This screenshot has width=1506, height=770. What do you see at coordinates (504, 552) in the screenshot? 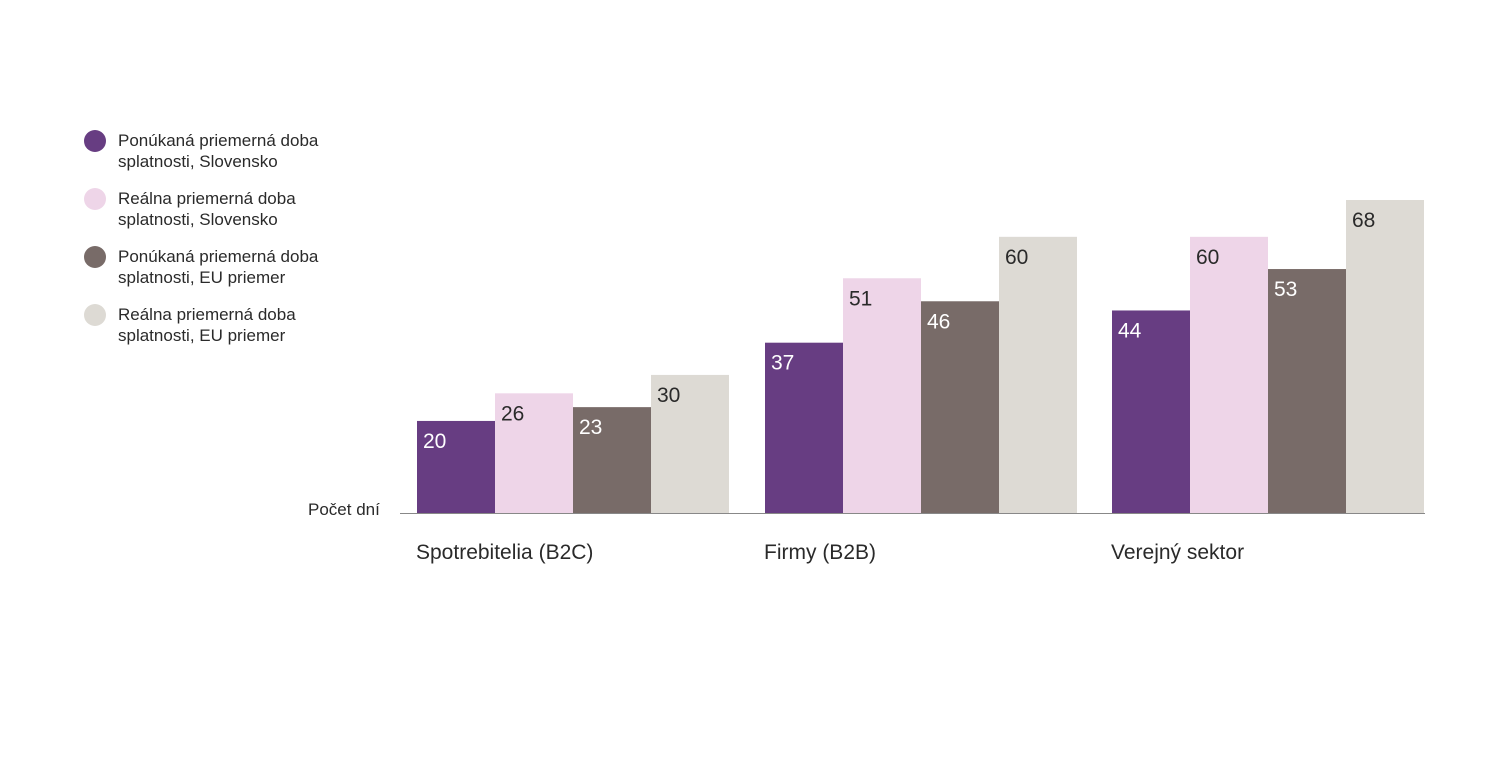
I see `category-label: Spotrebitelia (B2C)` at bounding box center [504, 552].